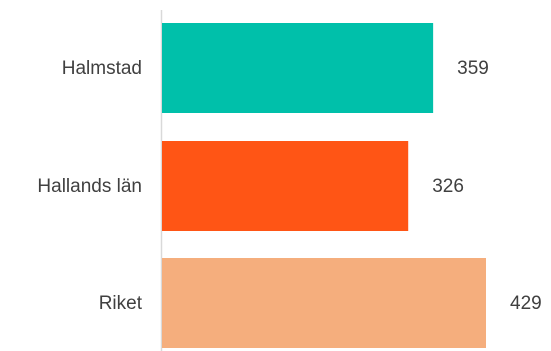 The image size is (551, 351). I want to click on value-label-3: 429, so click(526, 303).